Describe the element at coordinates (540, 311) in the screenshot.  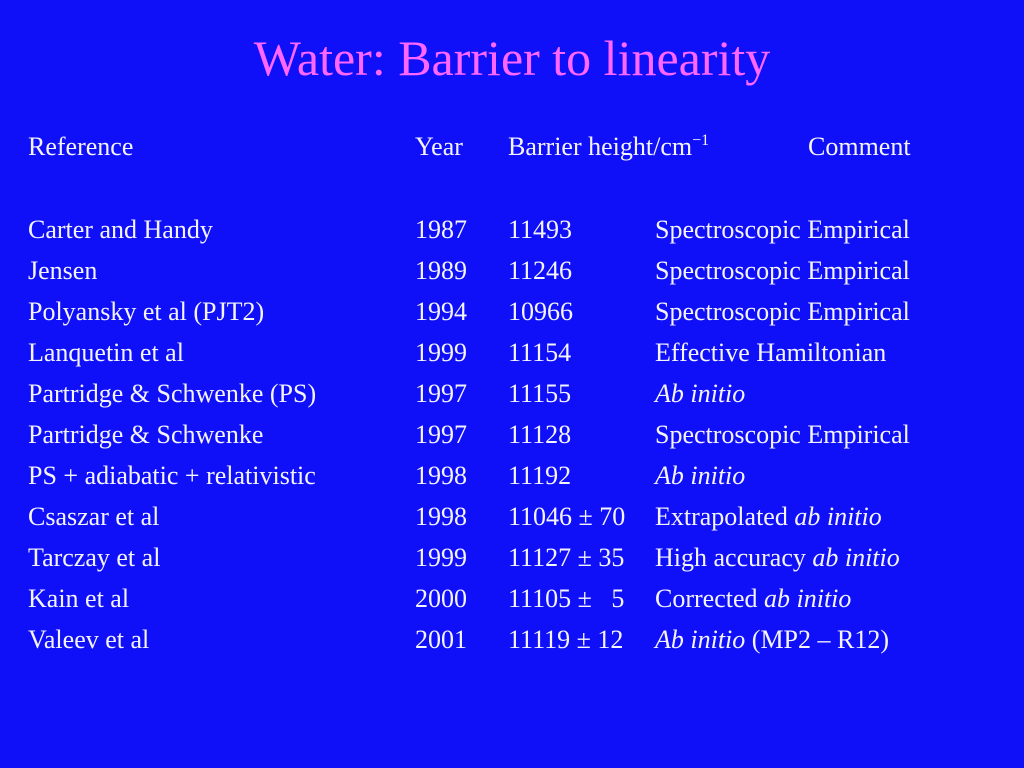
I see `barrier-height: 10966` at that location.